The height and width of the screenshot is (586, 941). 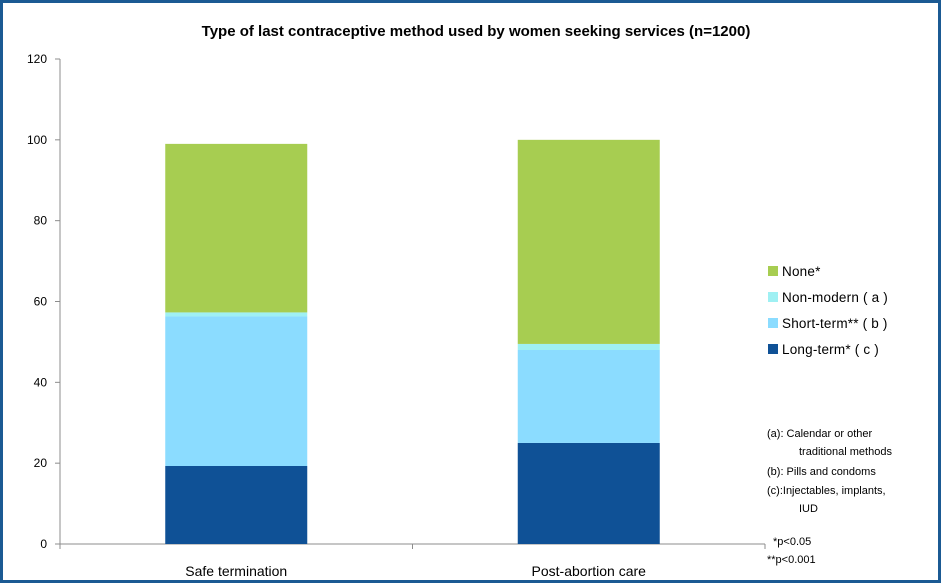 I want to click on y-tick-label: 20, so click(x=41, y=463).